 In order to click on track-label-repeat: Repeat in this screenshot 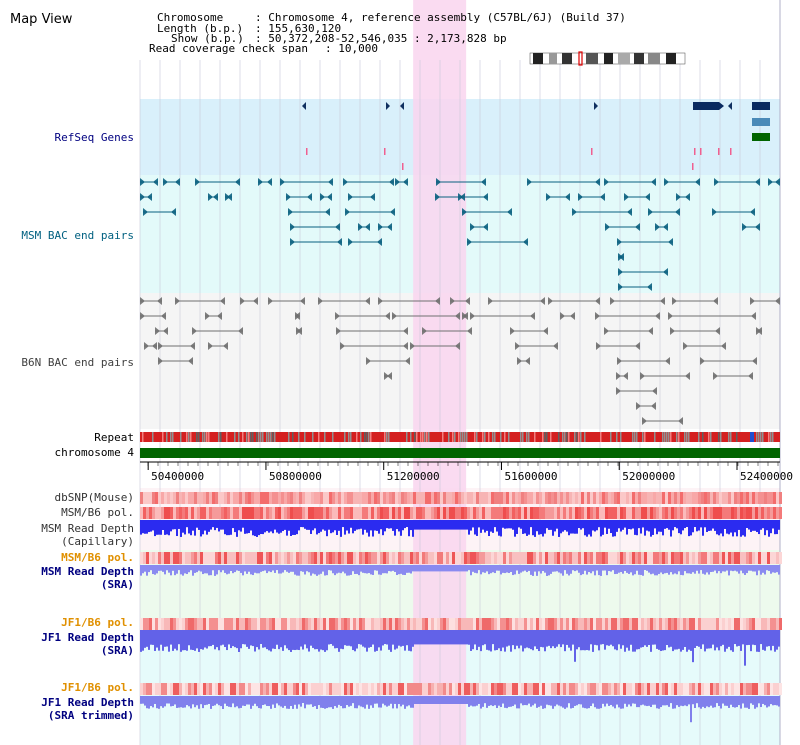, I will do `click(114, 437)`.